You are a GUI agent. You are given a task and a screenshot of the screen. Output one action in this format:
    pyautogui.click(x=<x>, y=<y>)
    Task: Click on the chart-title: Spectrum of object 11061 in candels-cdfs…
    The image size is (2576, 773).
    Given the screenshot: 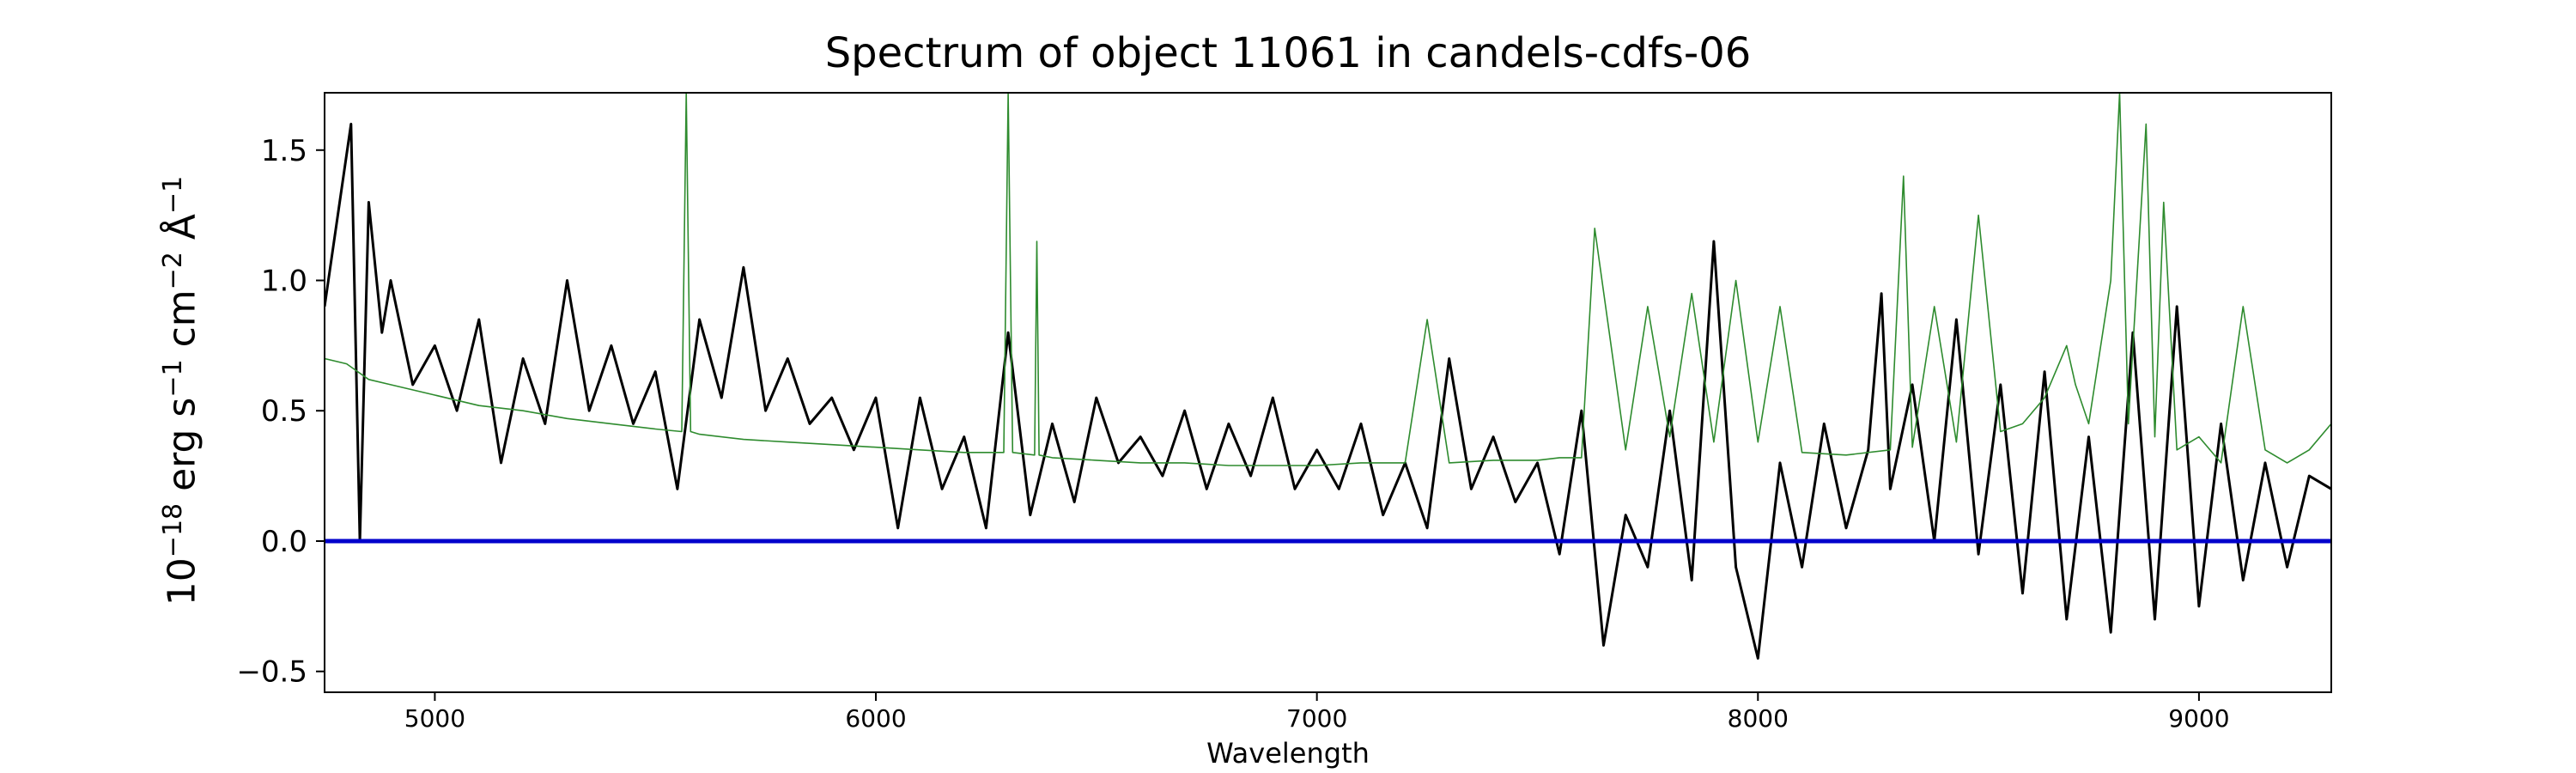 What is the action you would take?
    pyautogui.click(x=1288, y=53)
    